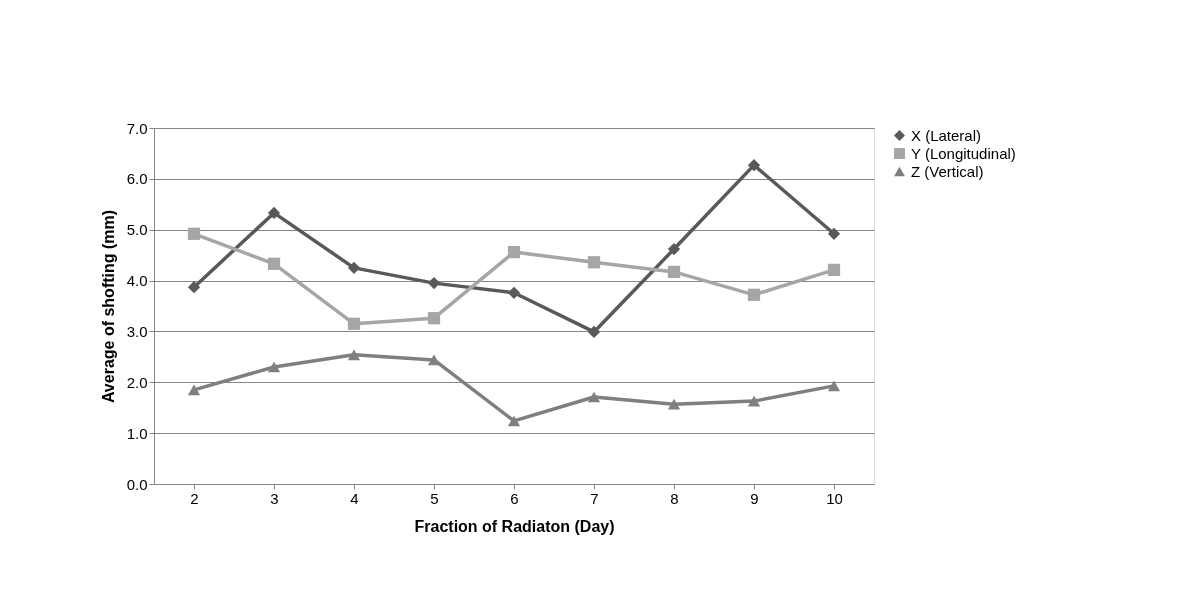 The image size is (1193, 614). Describe the element at coordinates (963, 153) in the screenshot. I see `legend-label: Y (Longitudinal)` at that location.